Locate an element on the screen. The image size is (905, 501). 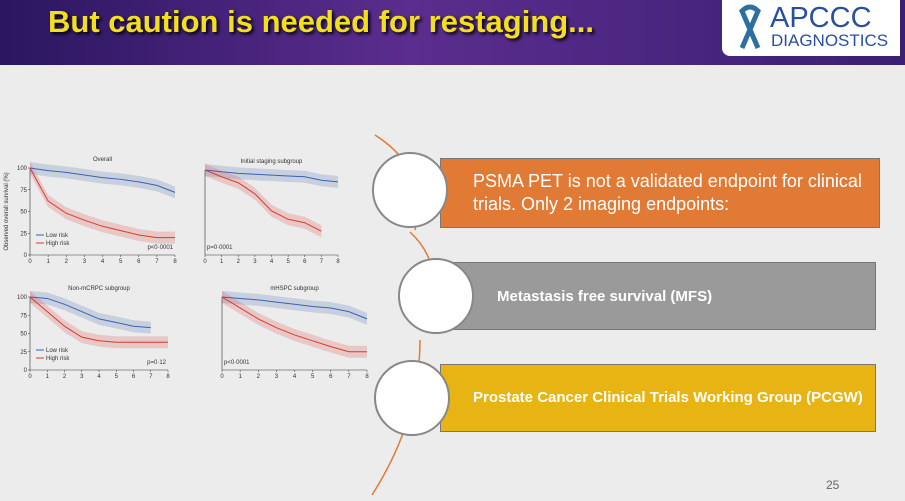
page-number: 25 is located at coordinates (833, 485).